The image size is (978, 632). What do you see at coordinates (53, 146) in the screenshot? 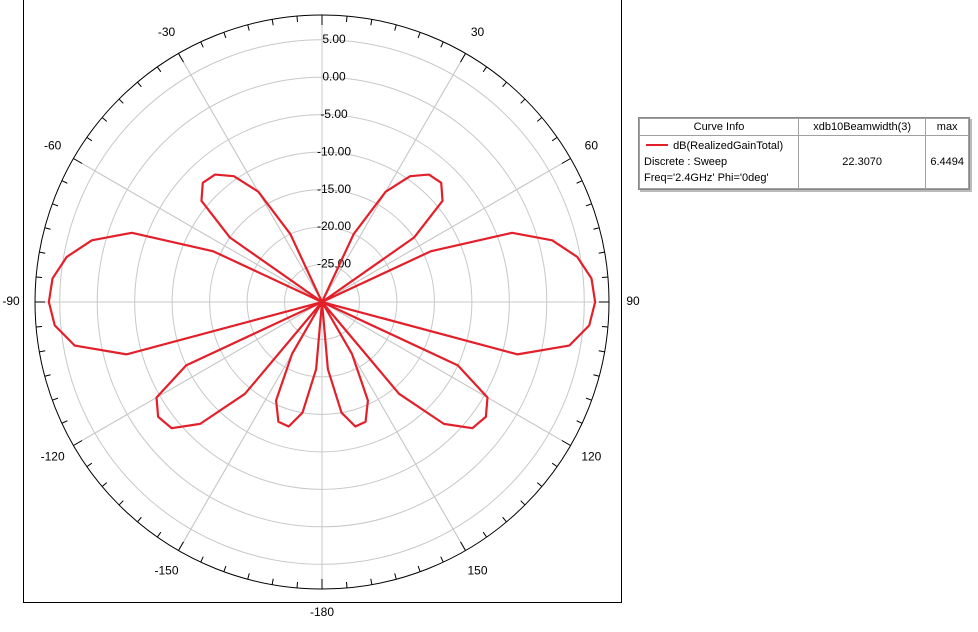
I see `angle-tick-label: -60` at bounding box center [53, 146].